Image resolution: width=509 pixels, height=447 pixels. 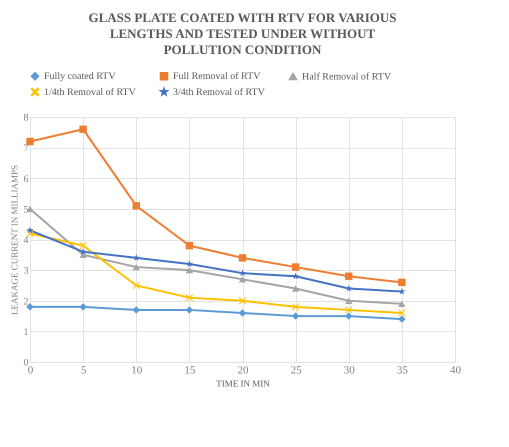 I want to click on chart-title: GLASS PLATE COATED WITH RTV FOR VARIOUS LENGTHS AND TESTED UNDER WITHOUT POLLUTION CONDITION, so click(x=242, y=33).